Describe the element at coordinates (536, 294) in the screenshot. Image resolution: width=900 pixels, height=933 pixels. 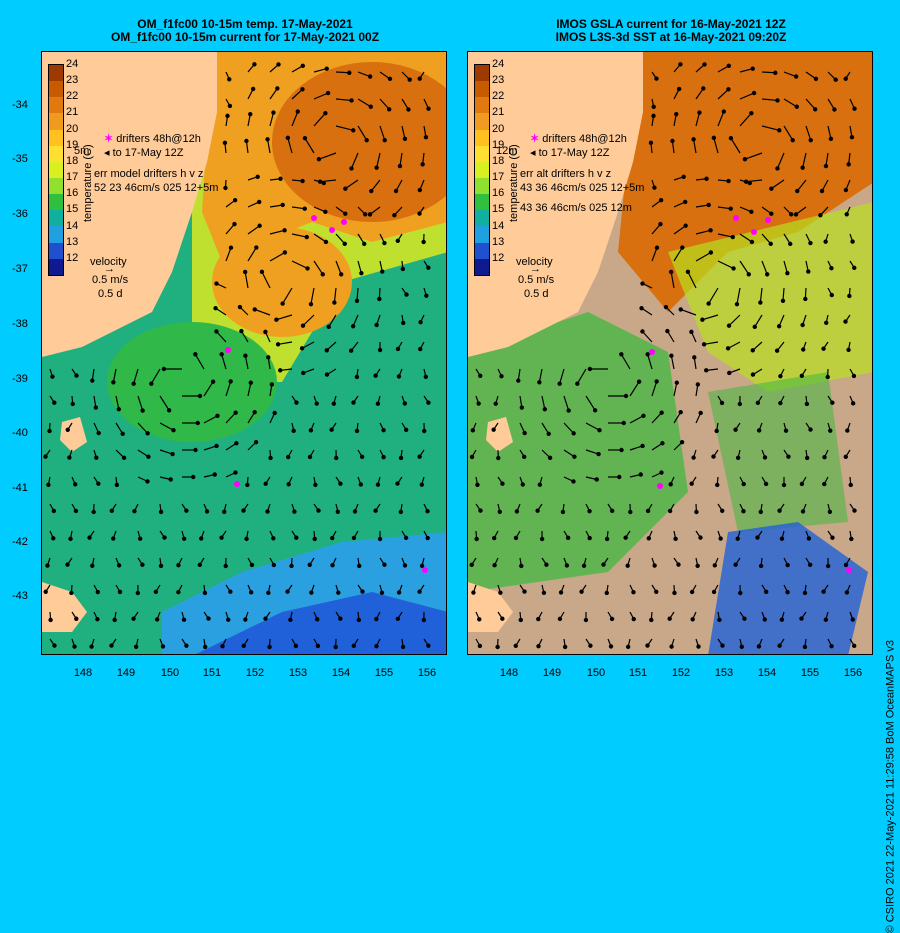
I see `velocity-duration: 0.5 d` at that location.